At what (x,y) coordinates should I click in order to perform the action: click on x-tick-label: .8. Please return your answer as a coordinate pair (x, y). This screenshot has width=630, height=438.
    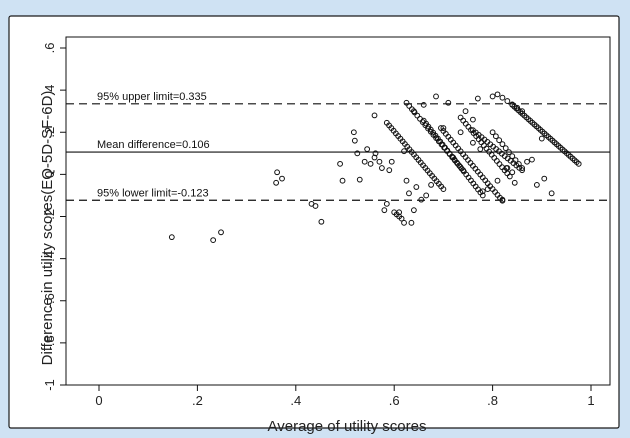
    Looking at the image, I should click on (492, 400).